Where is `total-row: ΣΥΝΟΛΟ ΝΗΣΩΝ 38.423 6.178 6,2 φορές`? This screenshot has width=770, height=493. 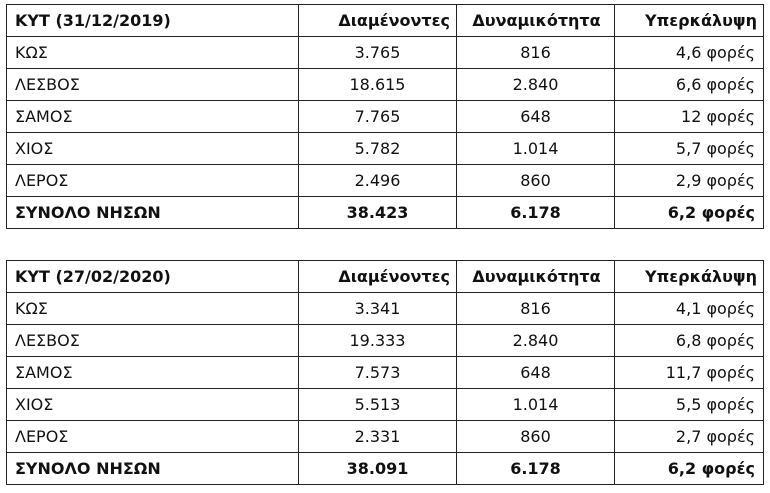
total-row: ΣΥΝΟΛΟ ΝΗΣΩΝ 38.423 6.178 6,2 φορές is located at coordinates (385, 212).